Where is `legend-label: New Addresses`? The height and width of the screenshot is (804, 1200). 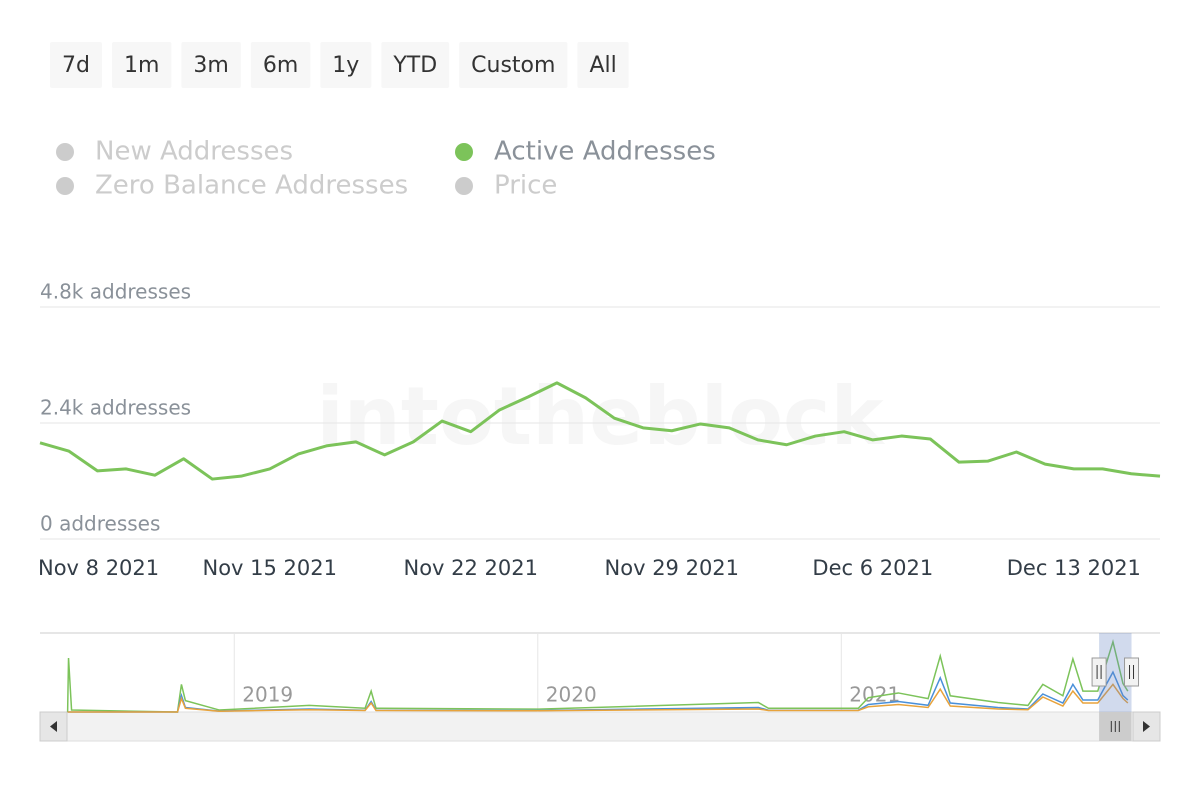
legend-label: New Addresses is located at coordinates (194, 152).